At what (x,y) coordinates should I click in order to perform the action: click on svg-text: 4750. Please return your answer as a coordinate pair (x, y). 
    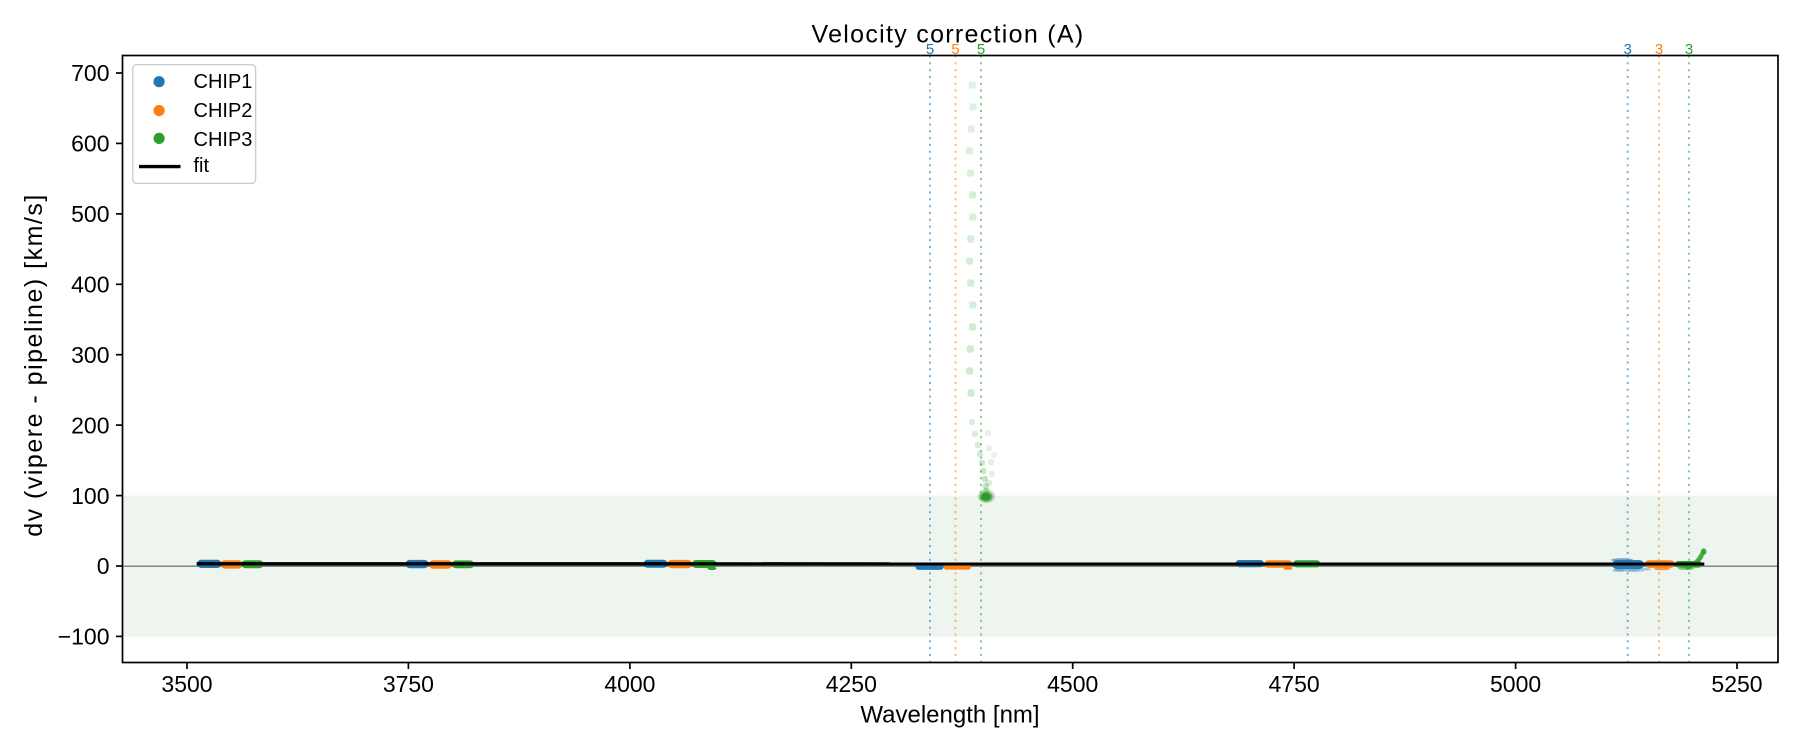
    Looking at the image, I should click on (1294, 684).